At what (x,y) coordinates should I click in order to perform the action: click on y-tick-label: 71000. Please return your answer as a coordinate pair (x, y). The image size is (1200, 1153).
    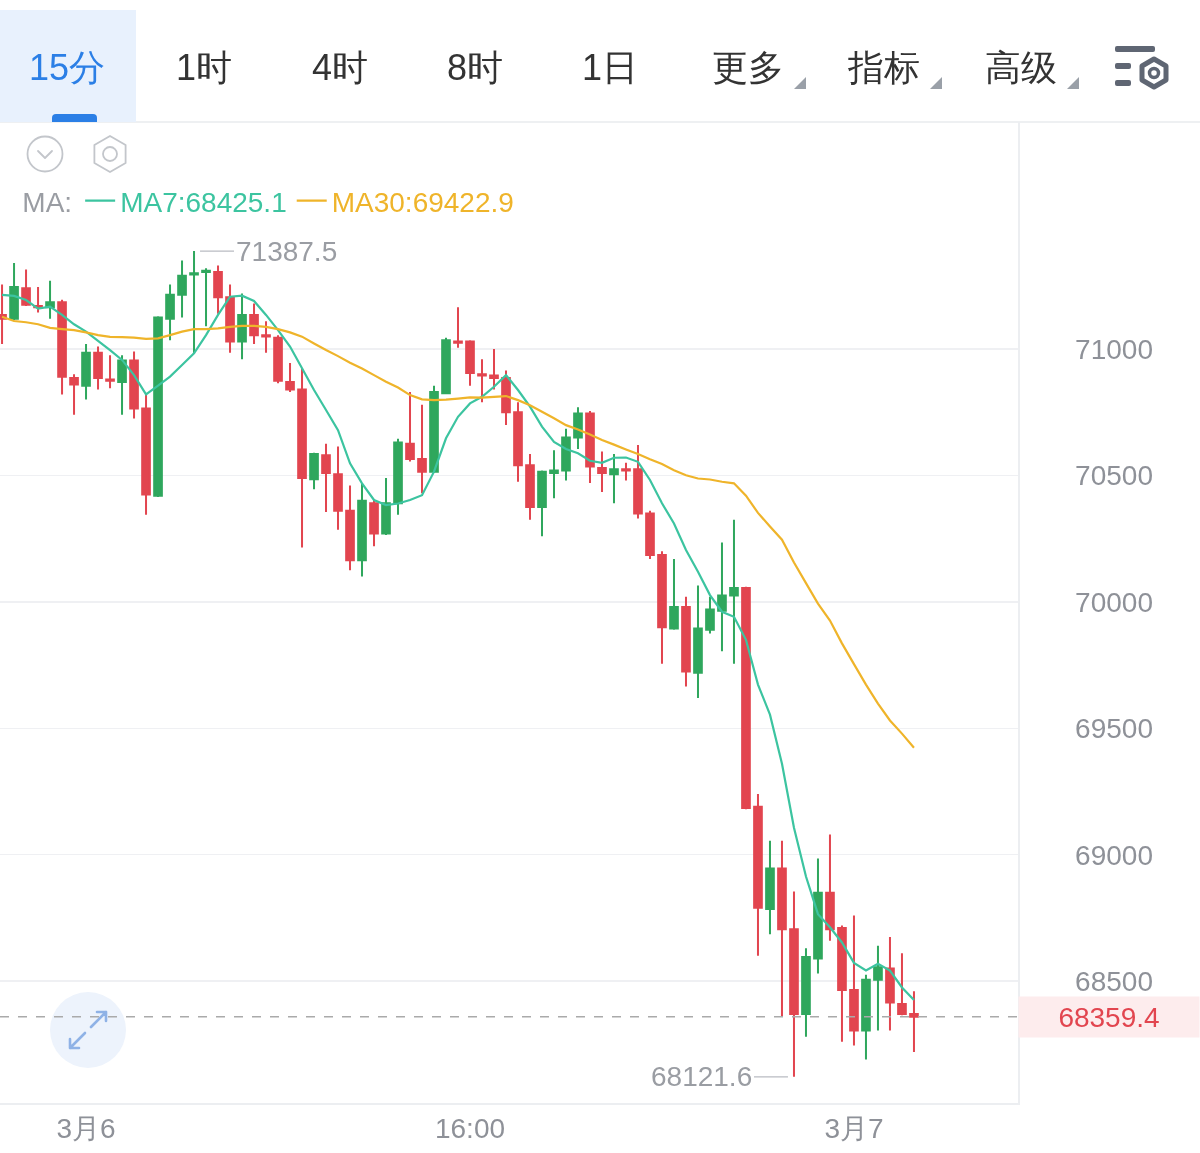
    Looking at the image, I should click on (1114, 349).